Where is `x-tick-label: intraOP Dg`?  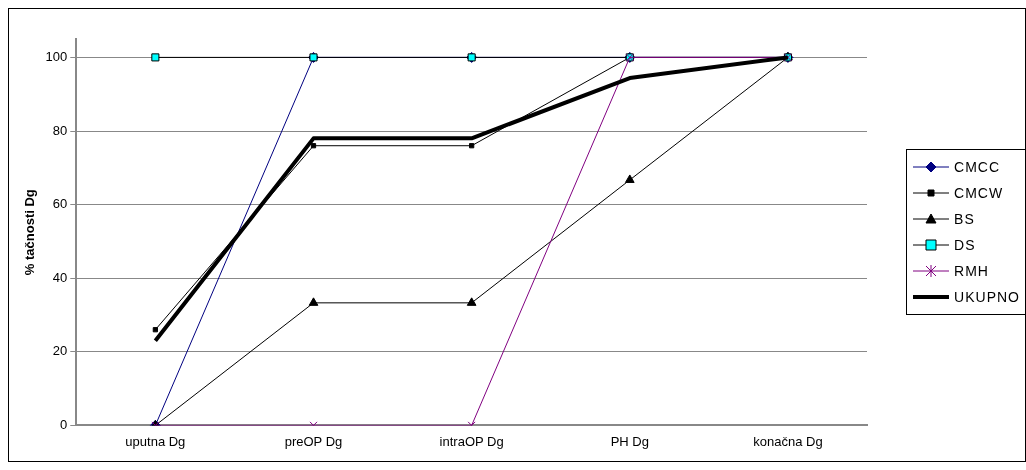
x-tick-label: intraOP Dg is located at coordinates (471, 441).